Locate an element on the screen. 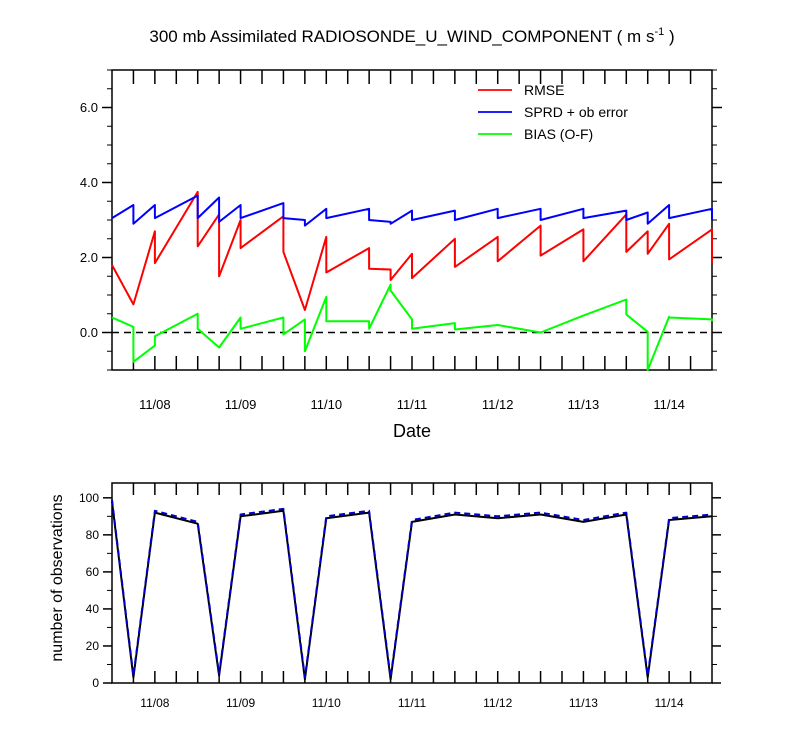  y-tick-label: 100 is located at coordinates (89, 498).